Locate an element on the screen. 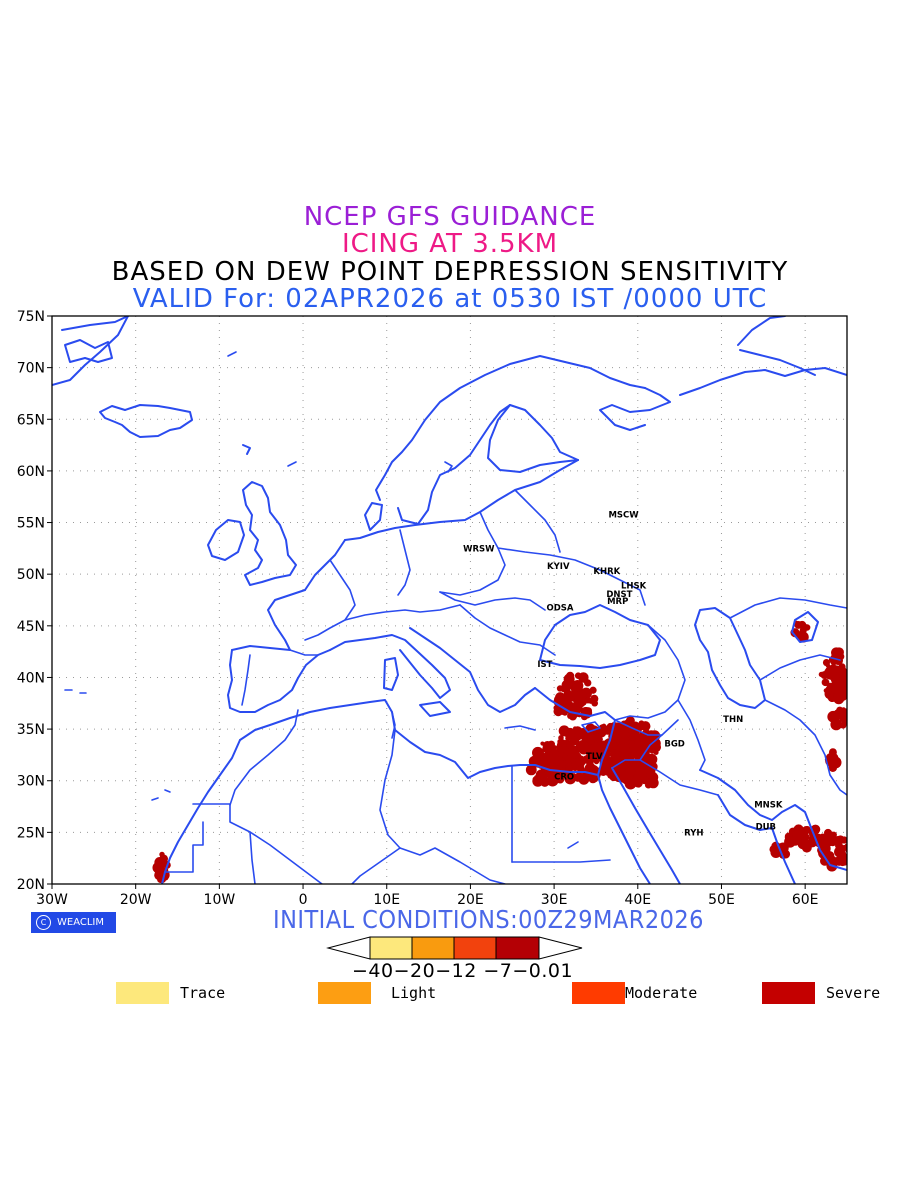 This screenshot has width=900, height=1200. red-sea-east is located at coordinates (646, 825).